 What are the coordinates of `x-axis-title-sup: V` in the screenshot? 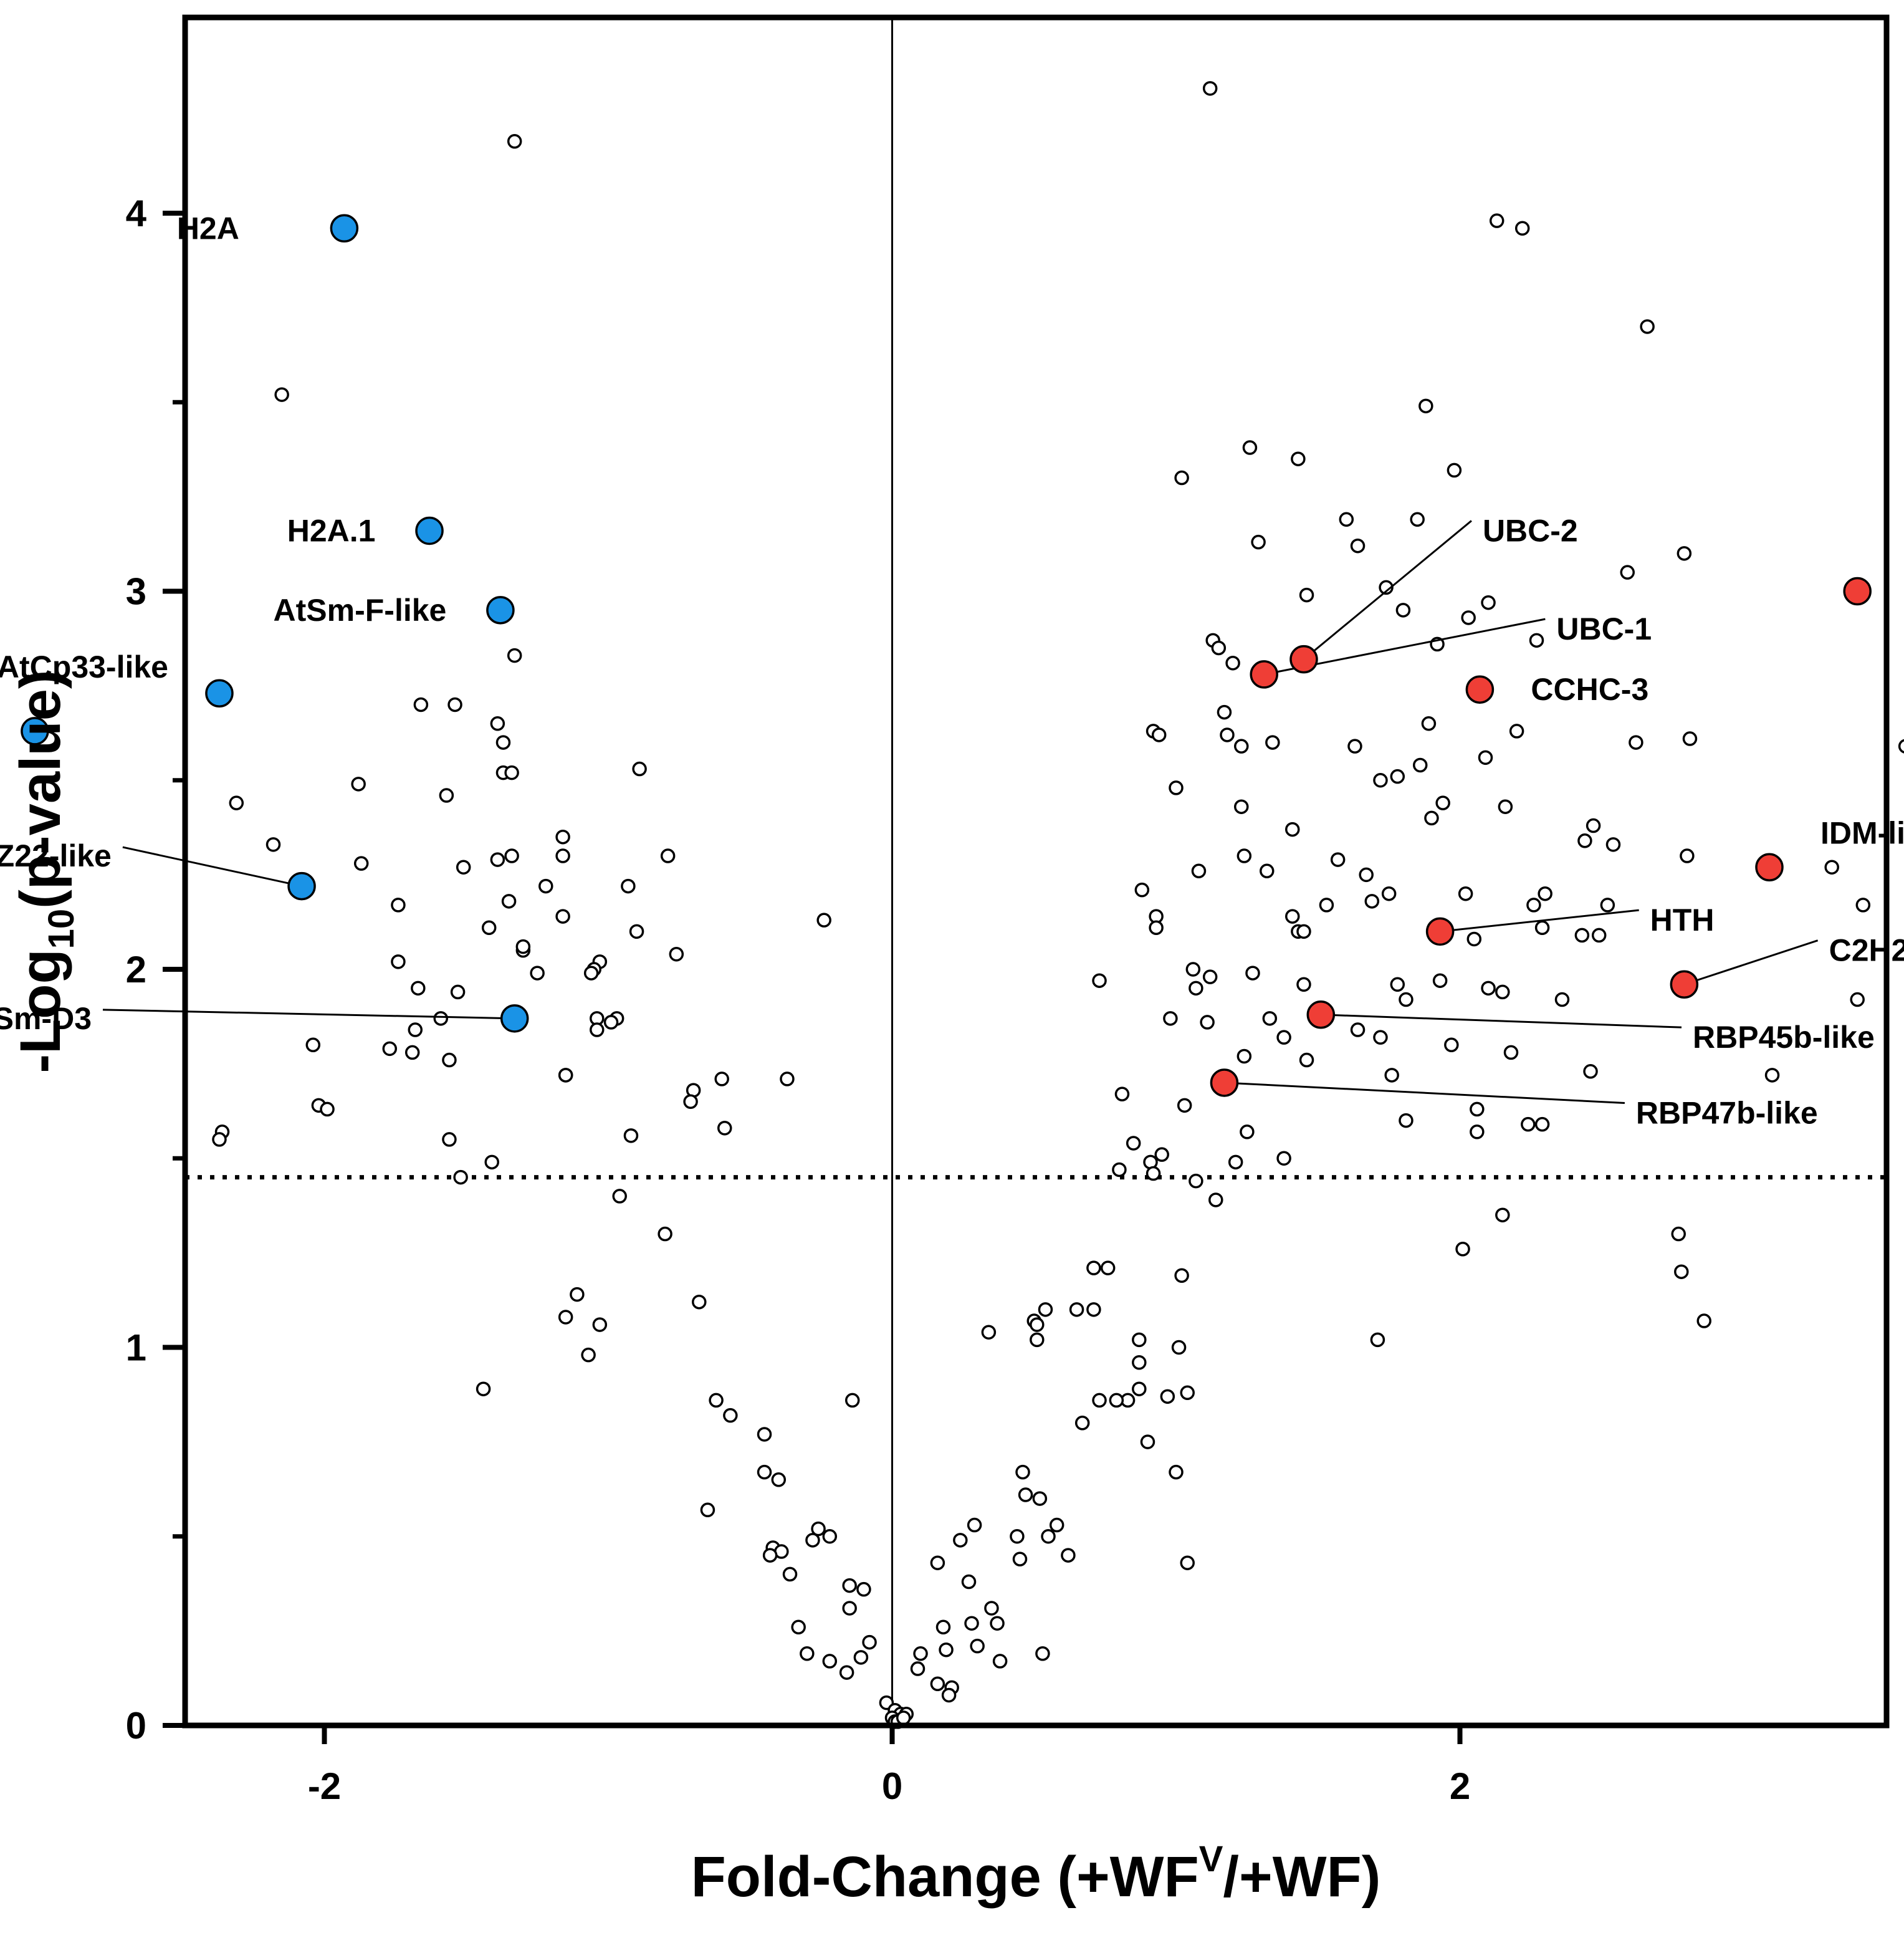 It's located at (1211, 1859).